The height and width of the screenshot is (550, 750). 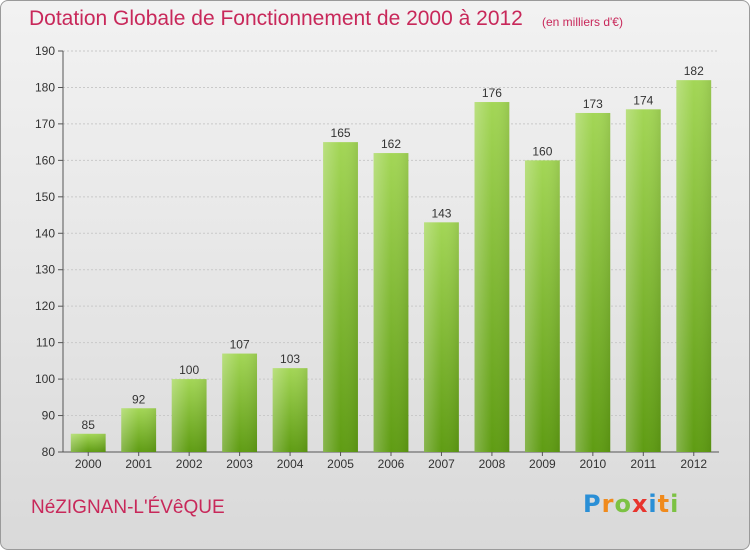 I want to click on y-tick-label: 160, so click(x=45, y=160).